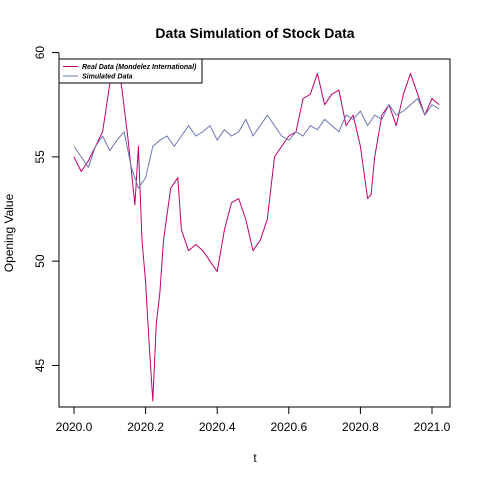 The width and height of the screenshot is (480, 480). What do you see at coordinates (217, 427) in the screenshot?
I see `x-tick-label: 2020.4` at bounding box center [217, 427].